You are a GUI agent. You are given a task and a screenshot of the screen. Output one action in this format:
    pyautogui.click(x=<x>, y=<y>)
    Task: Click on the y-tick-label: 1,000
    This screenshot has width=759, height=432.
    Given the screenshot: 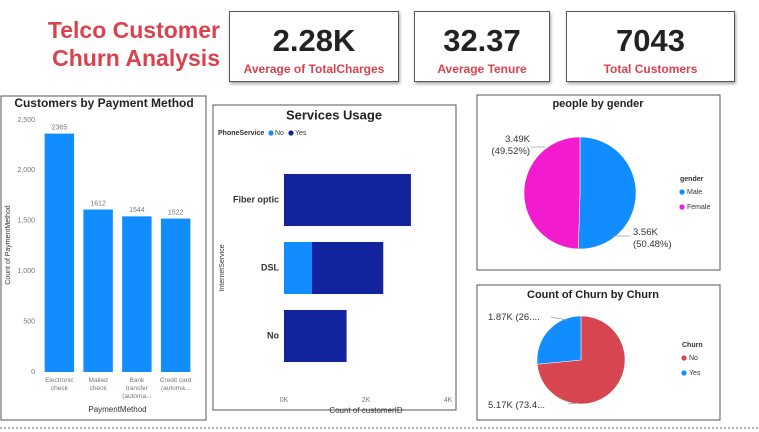 What is the action you would take?
    pyautogui.click(x=26, y=271)
    